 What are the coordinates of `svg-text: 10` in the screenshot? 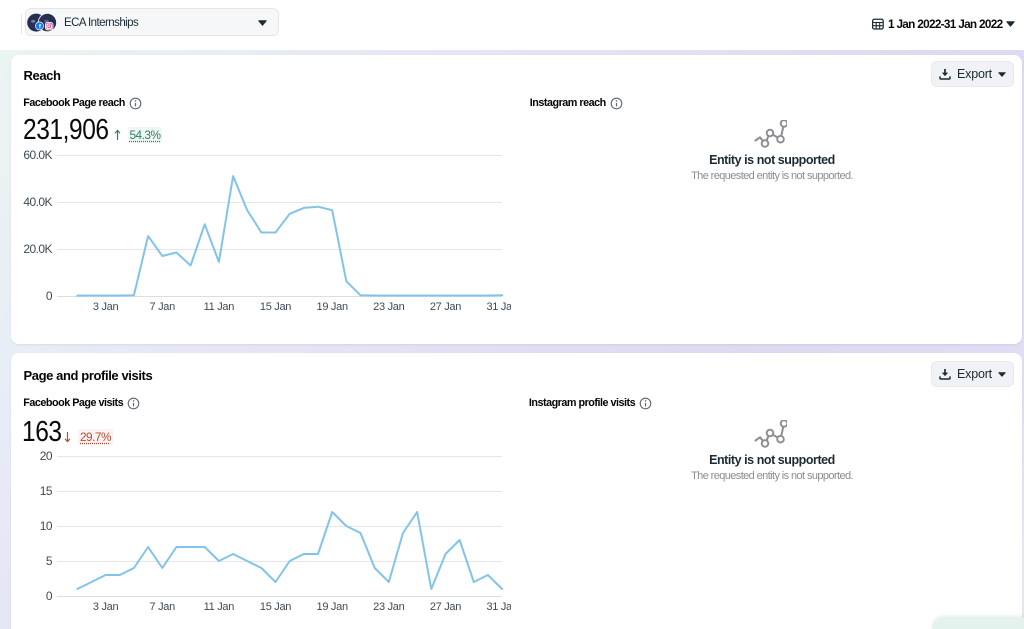 It's located at (46, 526).